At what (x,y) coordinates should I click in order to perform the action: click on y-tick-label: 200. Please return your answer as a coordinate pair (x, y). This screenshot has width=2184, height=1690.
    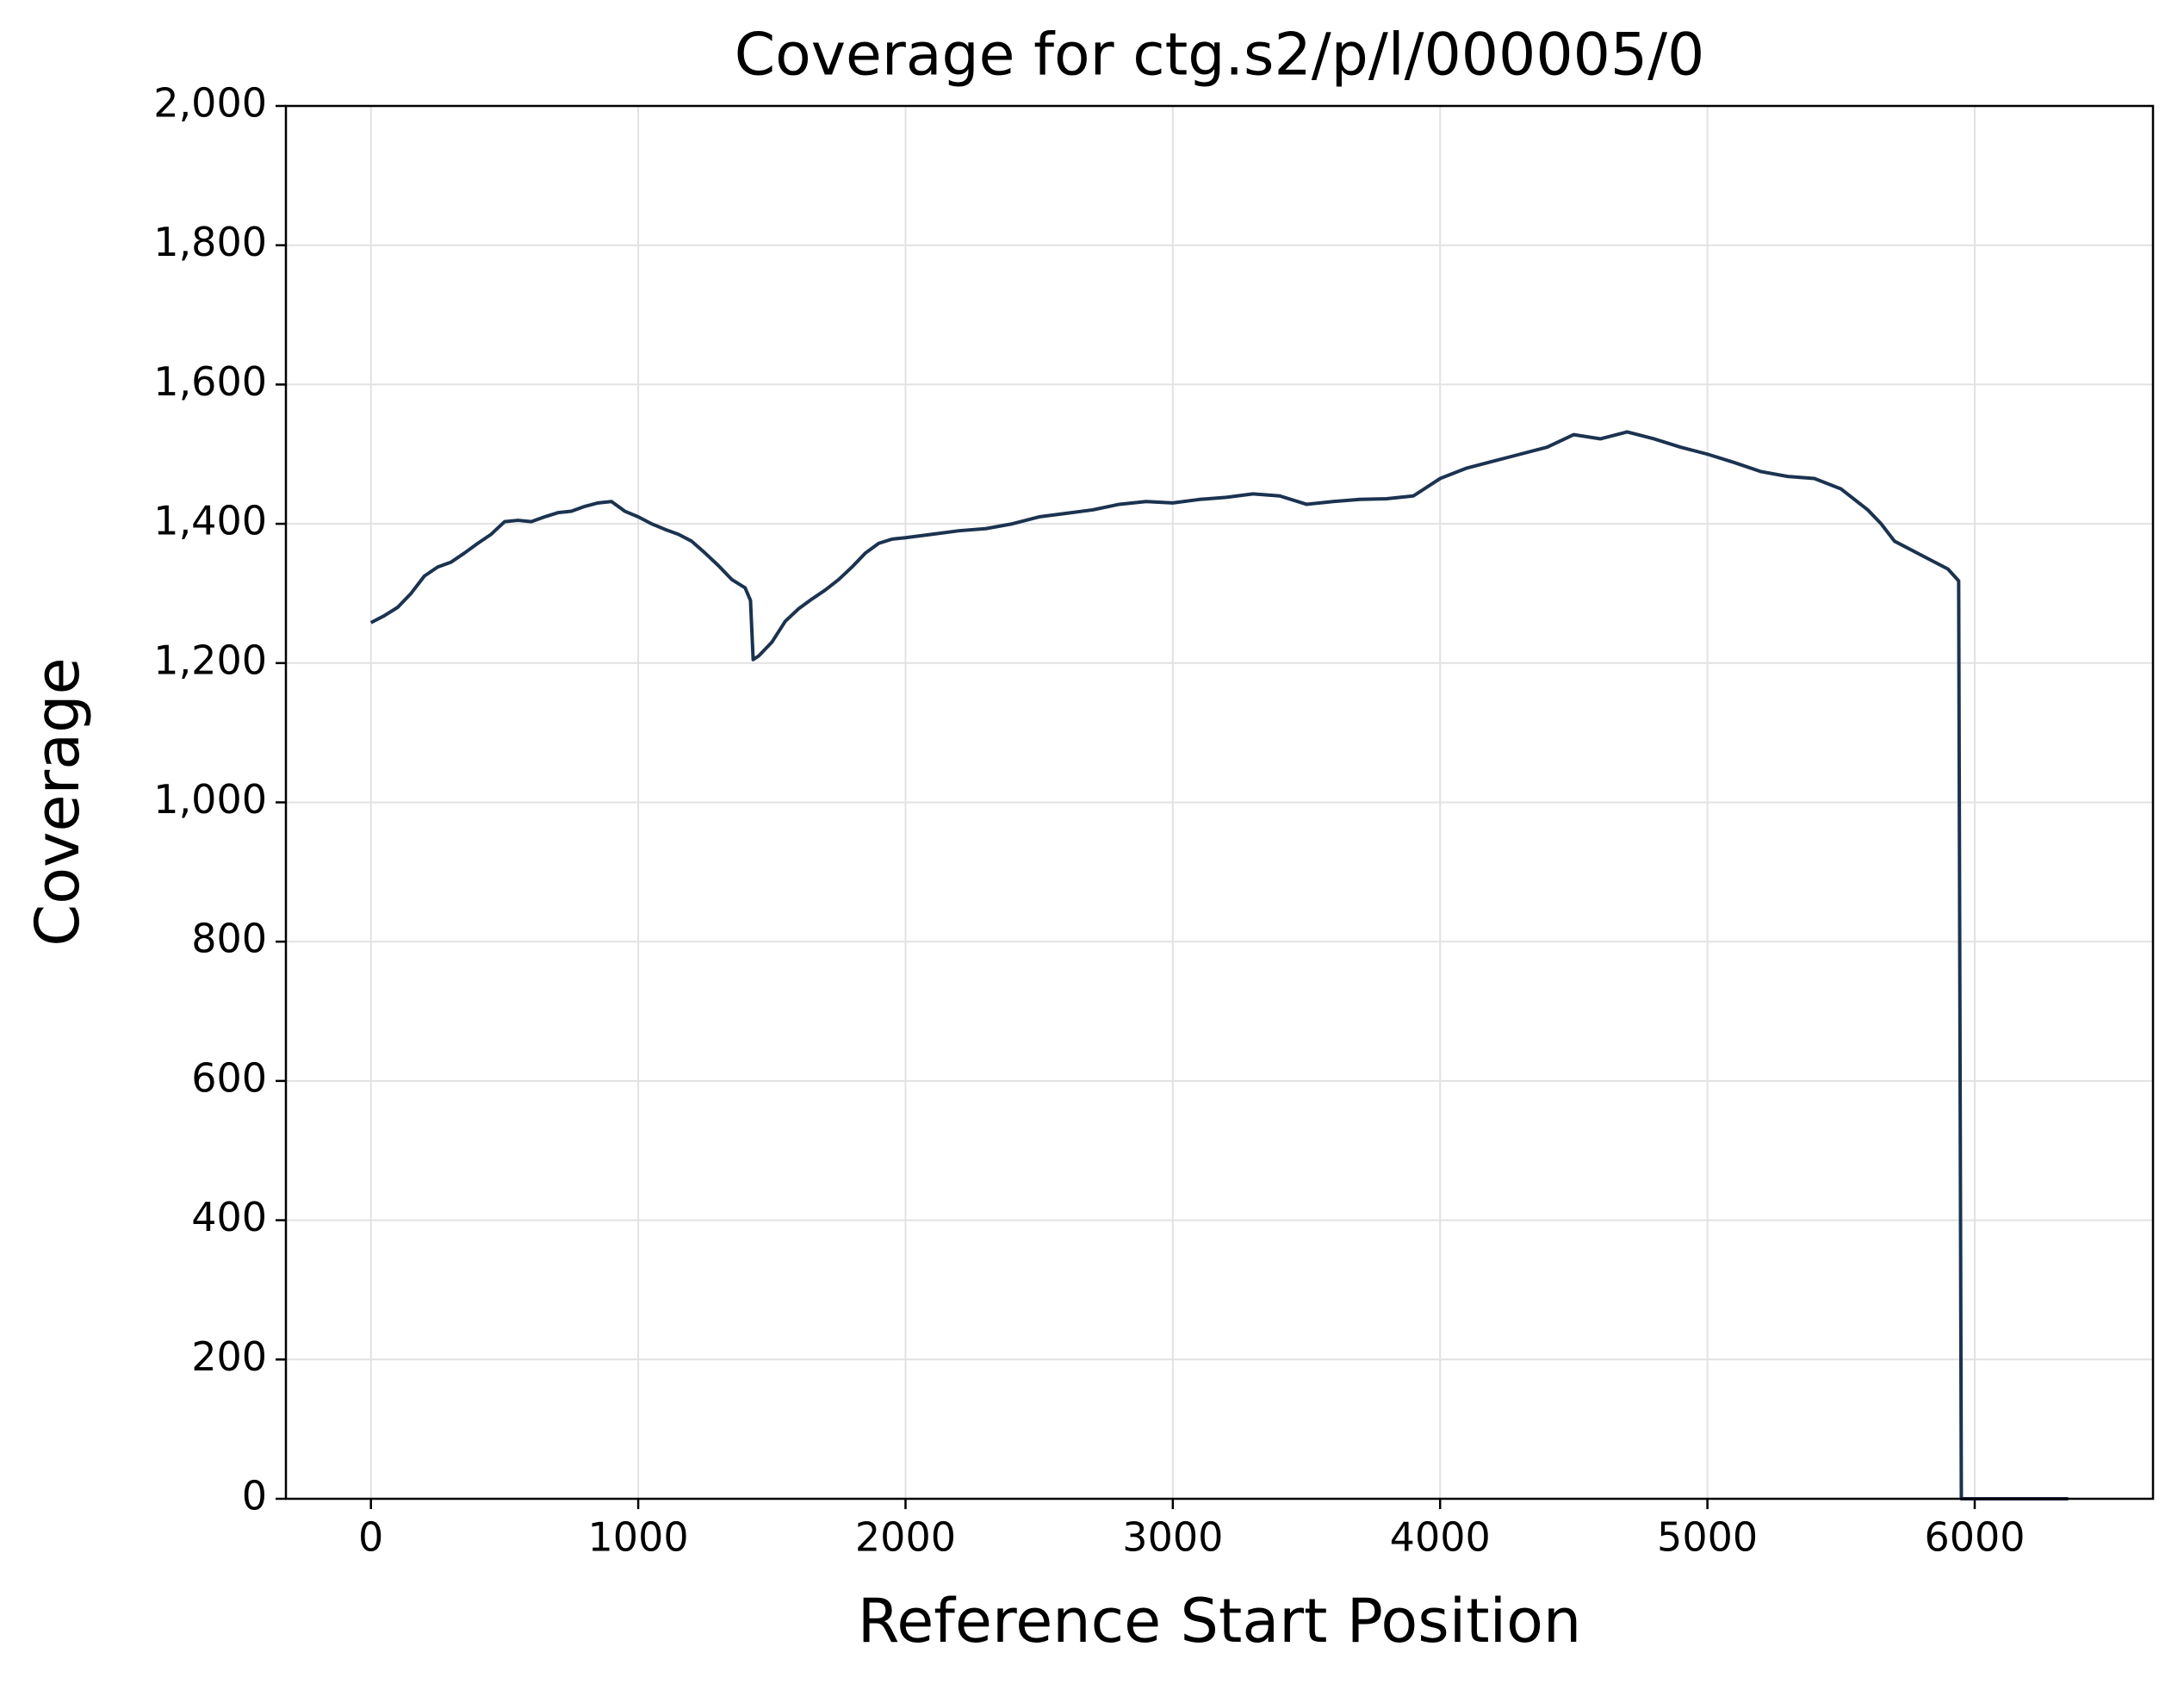
    Looking at the image, I should click on (229, 1356).